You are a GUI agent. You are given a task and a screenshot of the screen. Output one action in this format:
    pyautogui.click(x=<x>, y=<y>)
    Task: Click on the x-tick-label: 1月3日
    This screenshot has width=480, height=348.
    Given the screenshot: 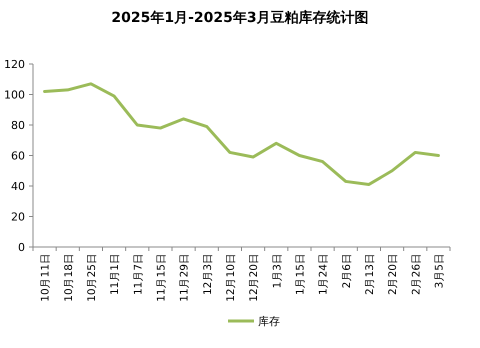 What is the action you would take?
    pyautogui.click(x=277, y=270)
    